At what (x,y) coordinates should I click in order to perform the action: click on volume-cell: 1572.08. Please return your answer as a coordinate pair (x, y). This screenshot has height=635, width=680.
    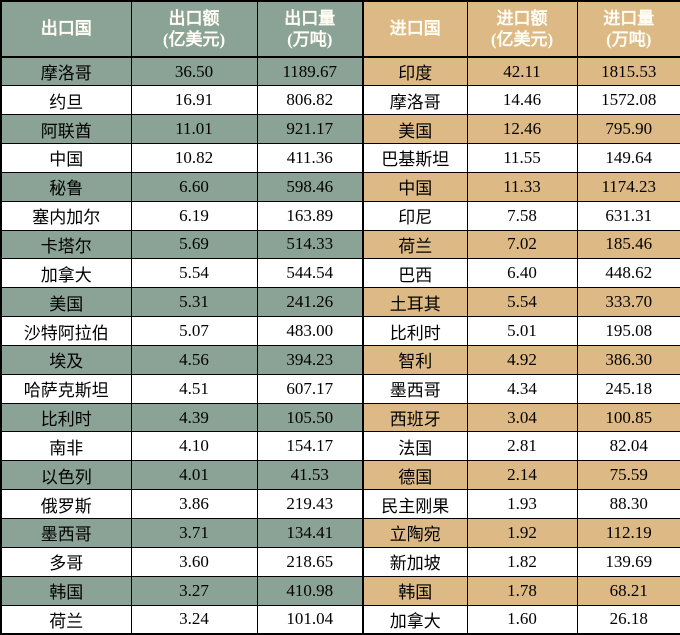
    Looking at the image, I should click on (628, 100).